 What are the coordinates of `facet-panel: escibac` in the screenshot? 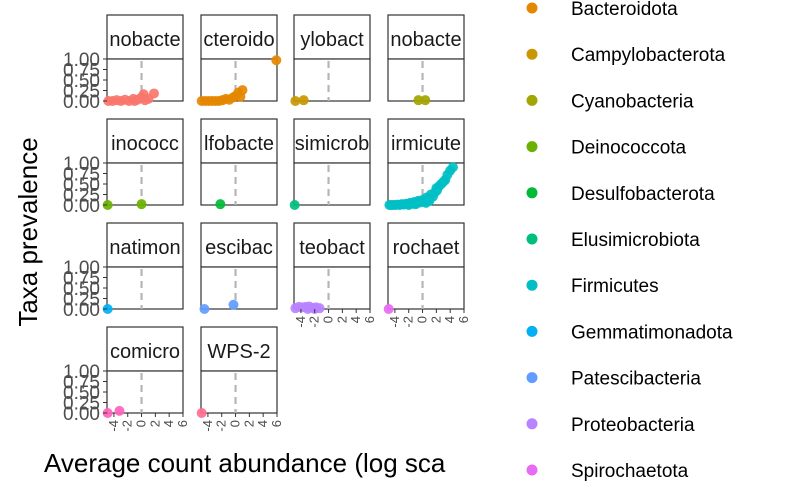 It's located at (238, 268).